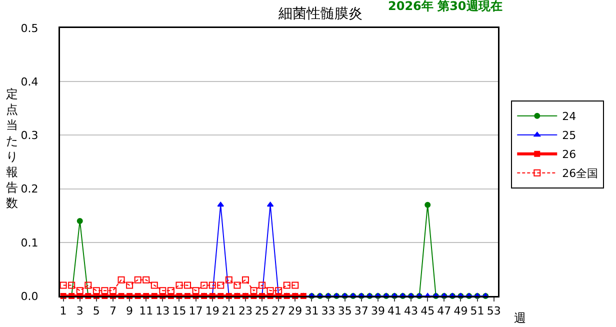 Image resolution: width=616 pixels, height=327 pixels. I want to click on x-tick-label: 1, so click(63, 311).